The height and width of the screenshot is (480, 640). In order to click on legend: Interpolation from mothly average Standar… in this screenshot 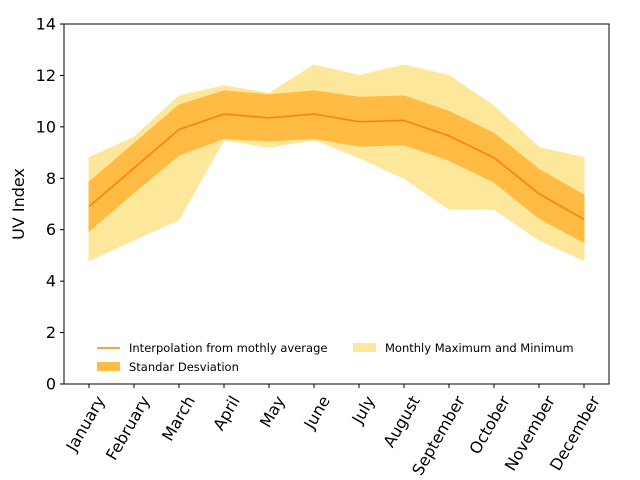, I will do `click(335, 357)`.